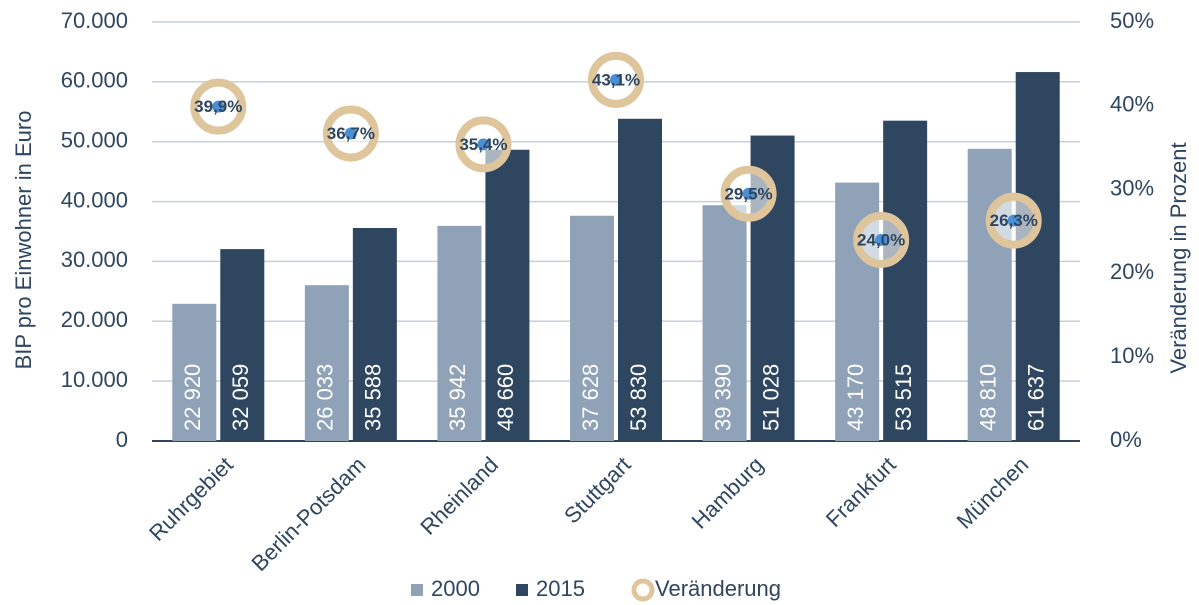 This screenshot has width=1199, height=605. I want to click on bar-value-label: 48 660, so click(505, 397).